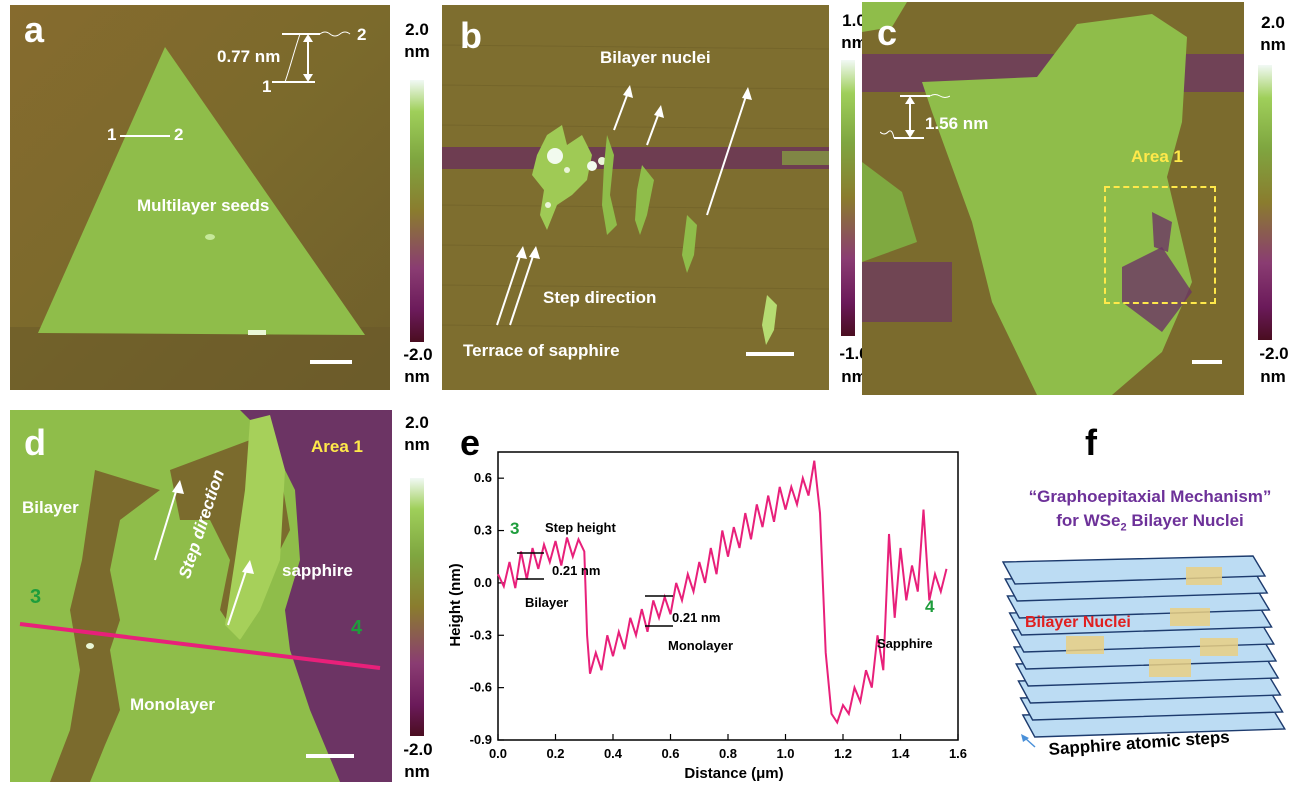 The image size is (1306, 787). I want to click on profile-series-line, so click(722, 592).